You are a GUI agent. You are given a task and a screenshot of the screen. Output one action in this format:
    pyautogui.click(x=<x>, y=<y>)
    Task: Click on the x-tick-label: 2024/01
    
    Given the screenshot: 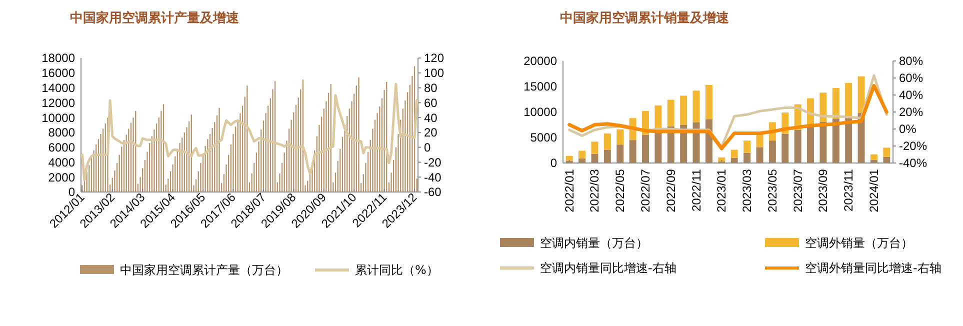 What is the action you would take?
    pyautogui.click(x=873, y=190)
    